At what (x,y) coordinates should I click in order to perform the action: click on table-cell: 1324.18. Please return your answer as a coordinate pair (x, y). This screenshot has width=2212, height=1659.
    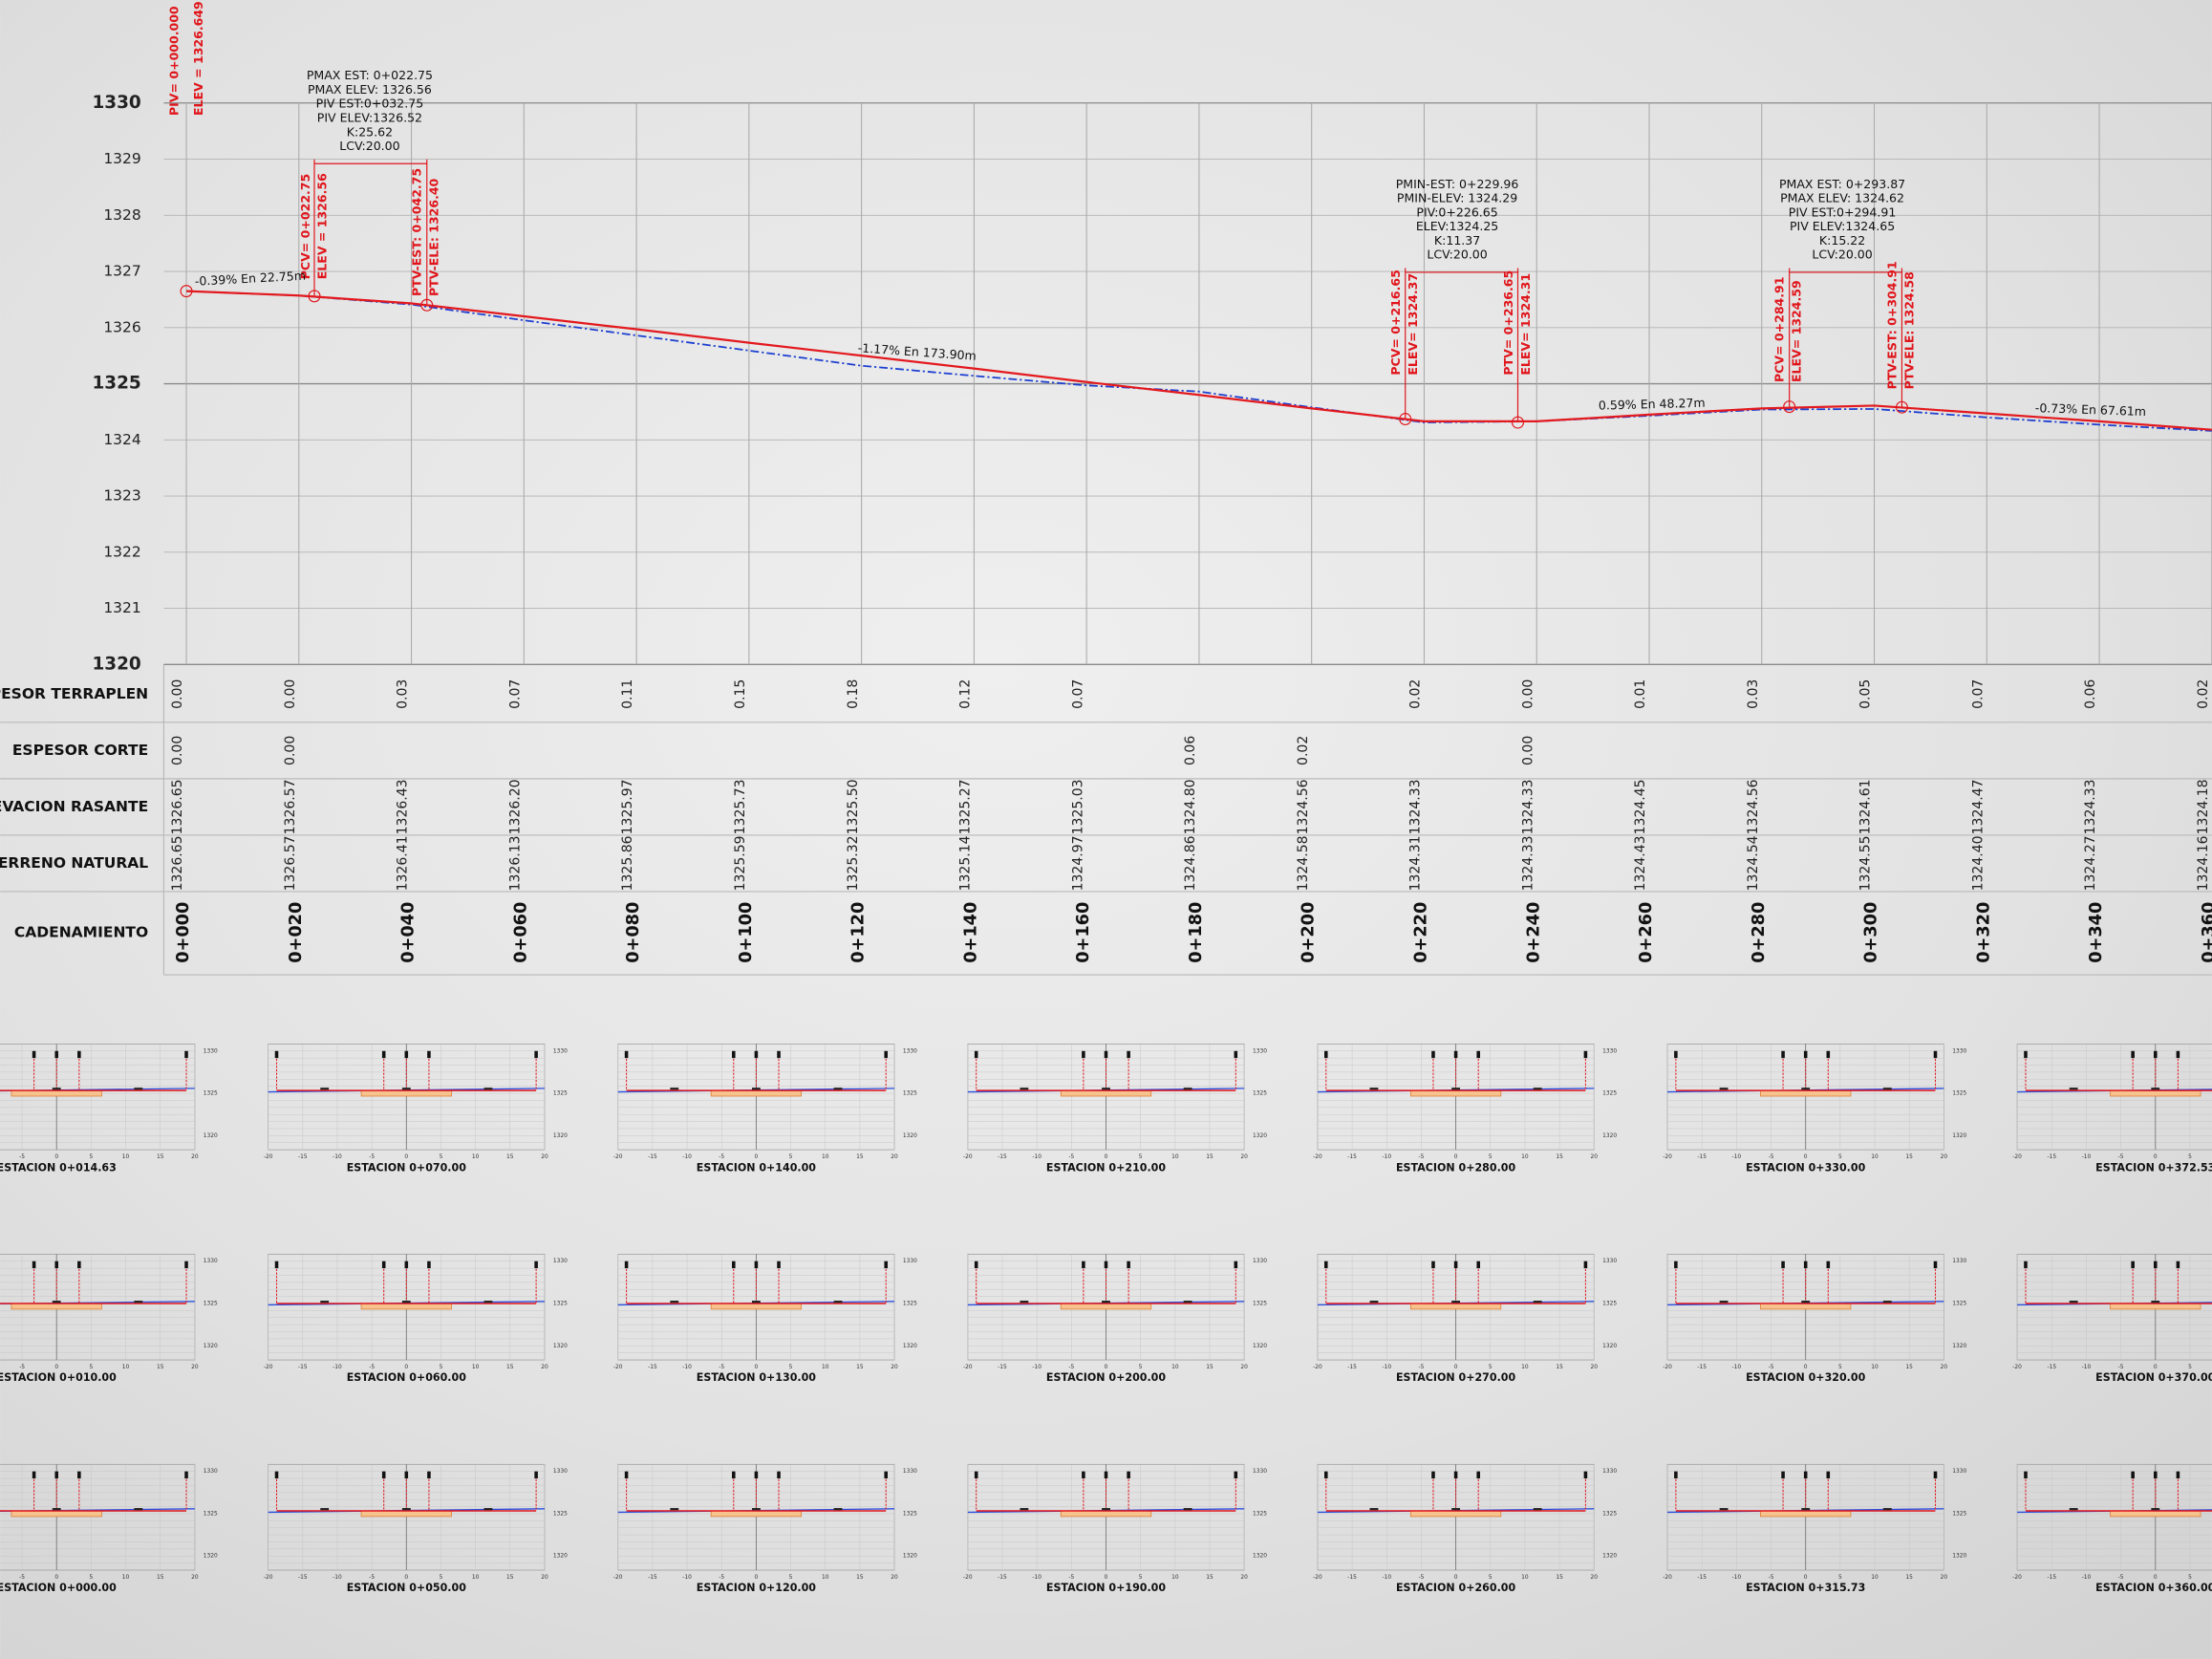
    Looking at the image, I should click on (2203, 807).